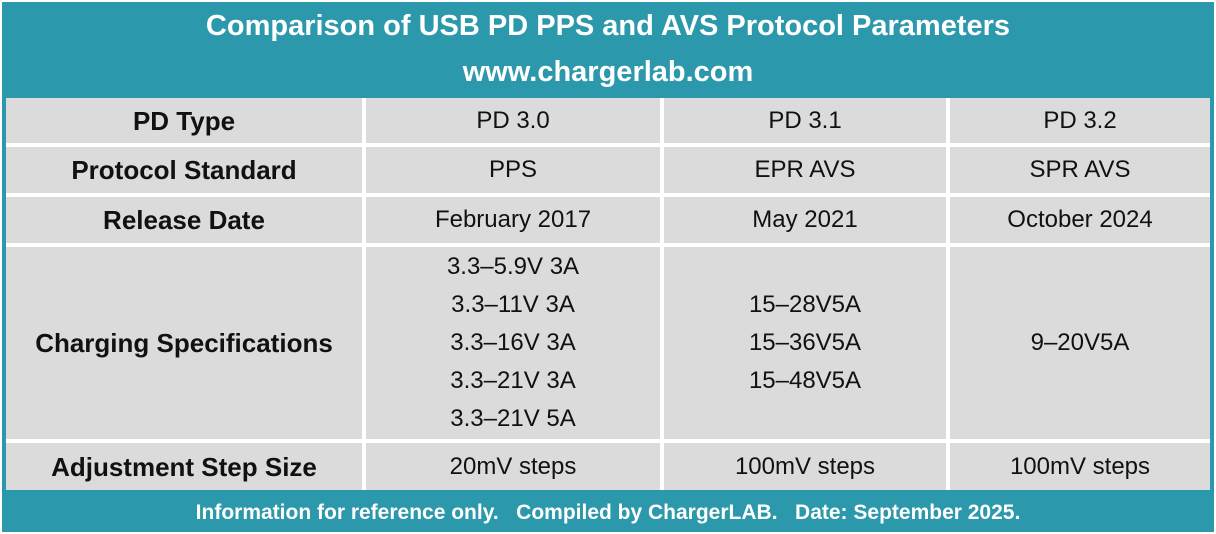 The image size is (1216, 534). What do you see at coordinates (805, 304) in the screenshot?
I see `spec-line: 15–28V5A` at bounding box center [805, 304].